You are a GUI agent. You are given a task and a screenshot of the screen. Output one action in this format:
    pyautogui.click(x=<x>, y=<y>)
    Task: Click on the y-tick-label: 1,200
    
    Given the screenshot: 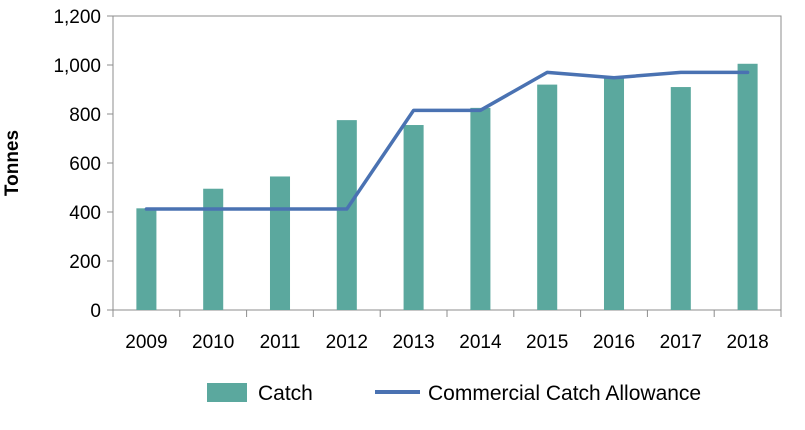 What is the action you would take?
    pyautogui.click(x=77, y=17)
    